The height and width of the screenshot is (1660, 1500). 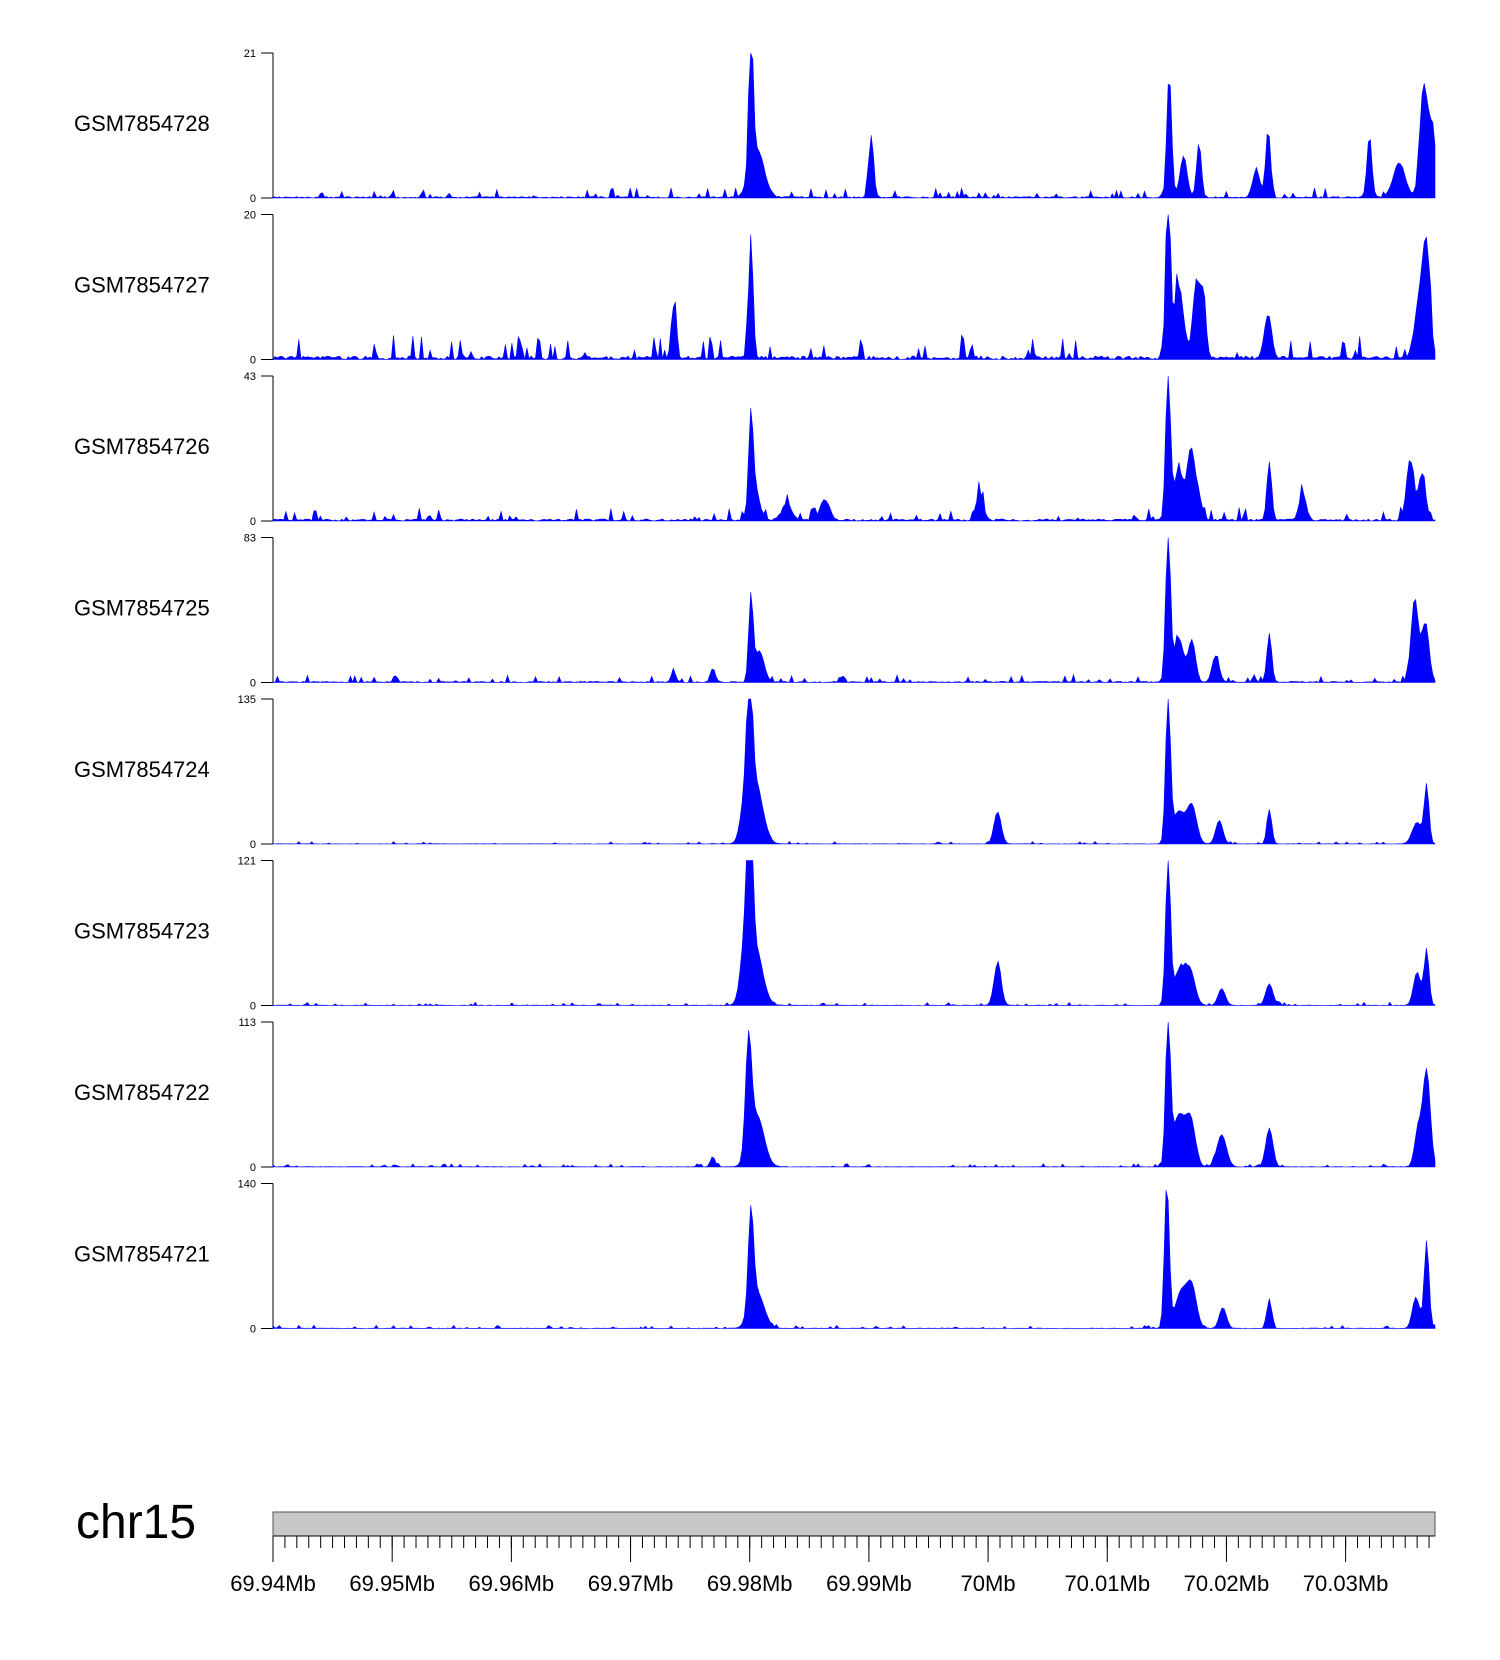 I want to click on y-tick-label-max: 140, so click(x=247, y=1185).